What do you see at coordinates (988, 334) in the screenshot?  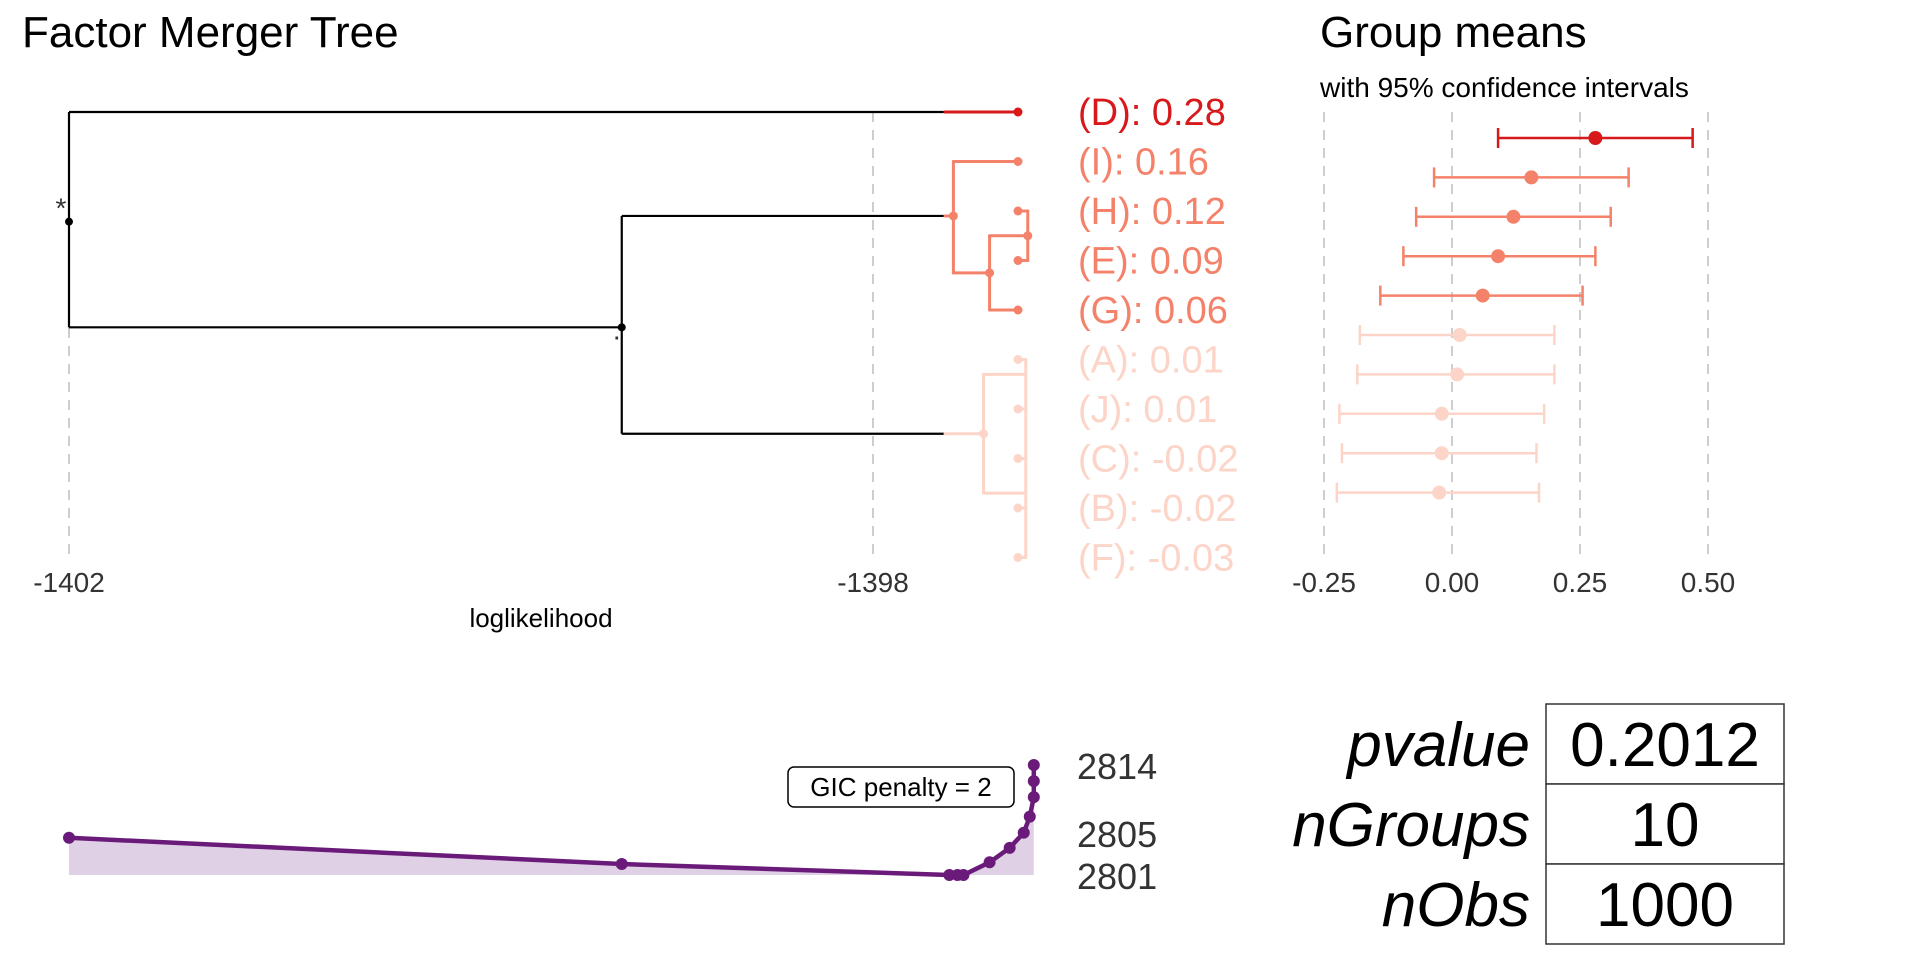 I see `tree-colored-branches` at bounding box center [988, 334].